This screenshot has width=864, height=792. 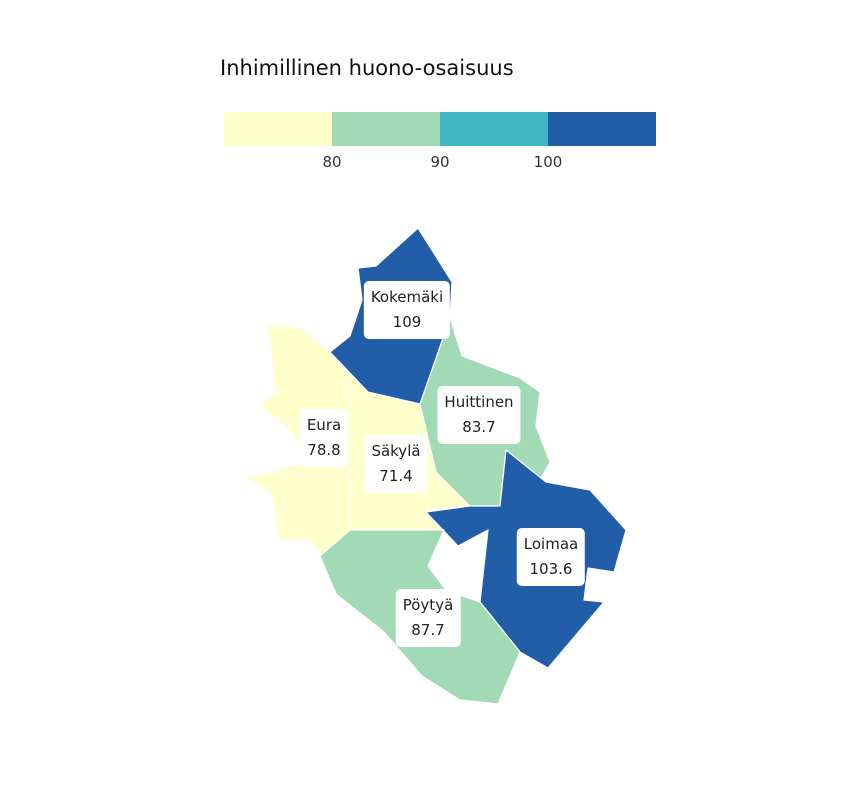 What do you see at coordinates (396, 451) in the screenshot?
I see `region-name: Säkylä` at bounding box center [396, 451].